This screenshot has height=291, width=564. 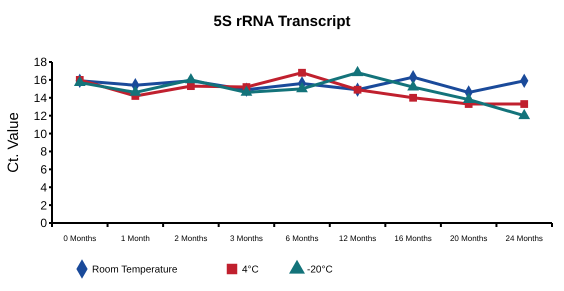 What do you see at coordinates (44, 187) in the screenshot?
I see `y-tick-label: 4` at bounding box center [44, 187].